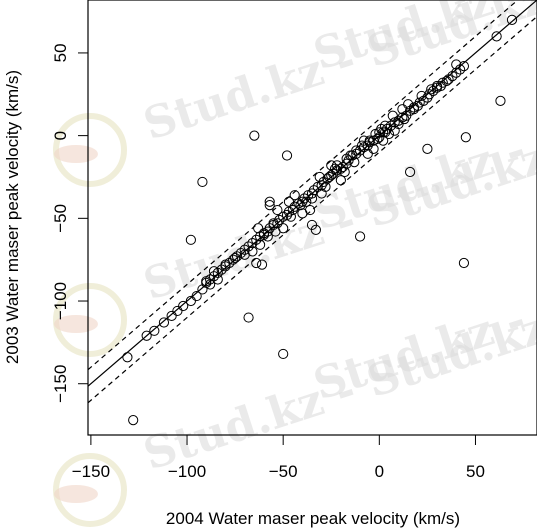  Describe the element at coordinates (379, 471) in the screenshot. I see `x-tick-label: 0` at that location.